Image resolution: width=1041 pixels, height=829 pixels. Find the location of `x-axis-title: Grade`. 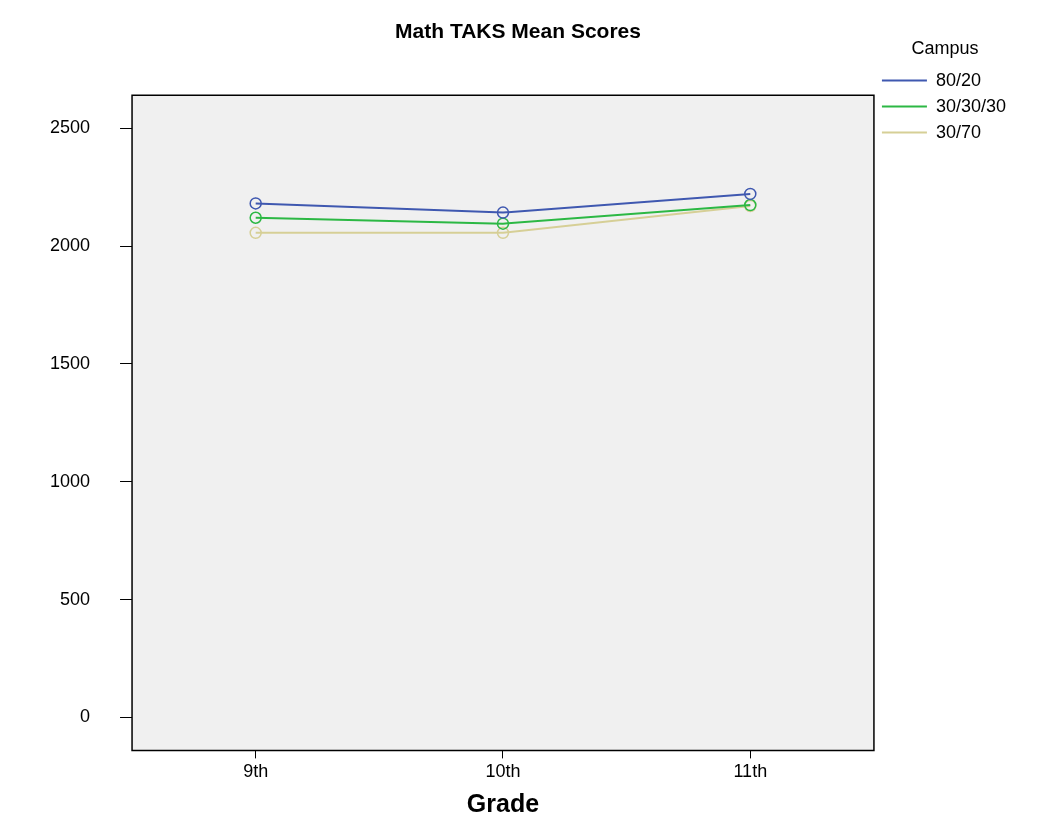

x-axis-title: Grade is located at coordinates (503, 802).